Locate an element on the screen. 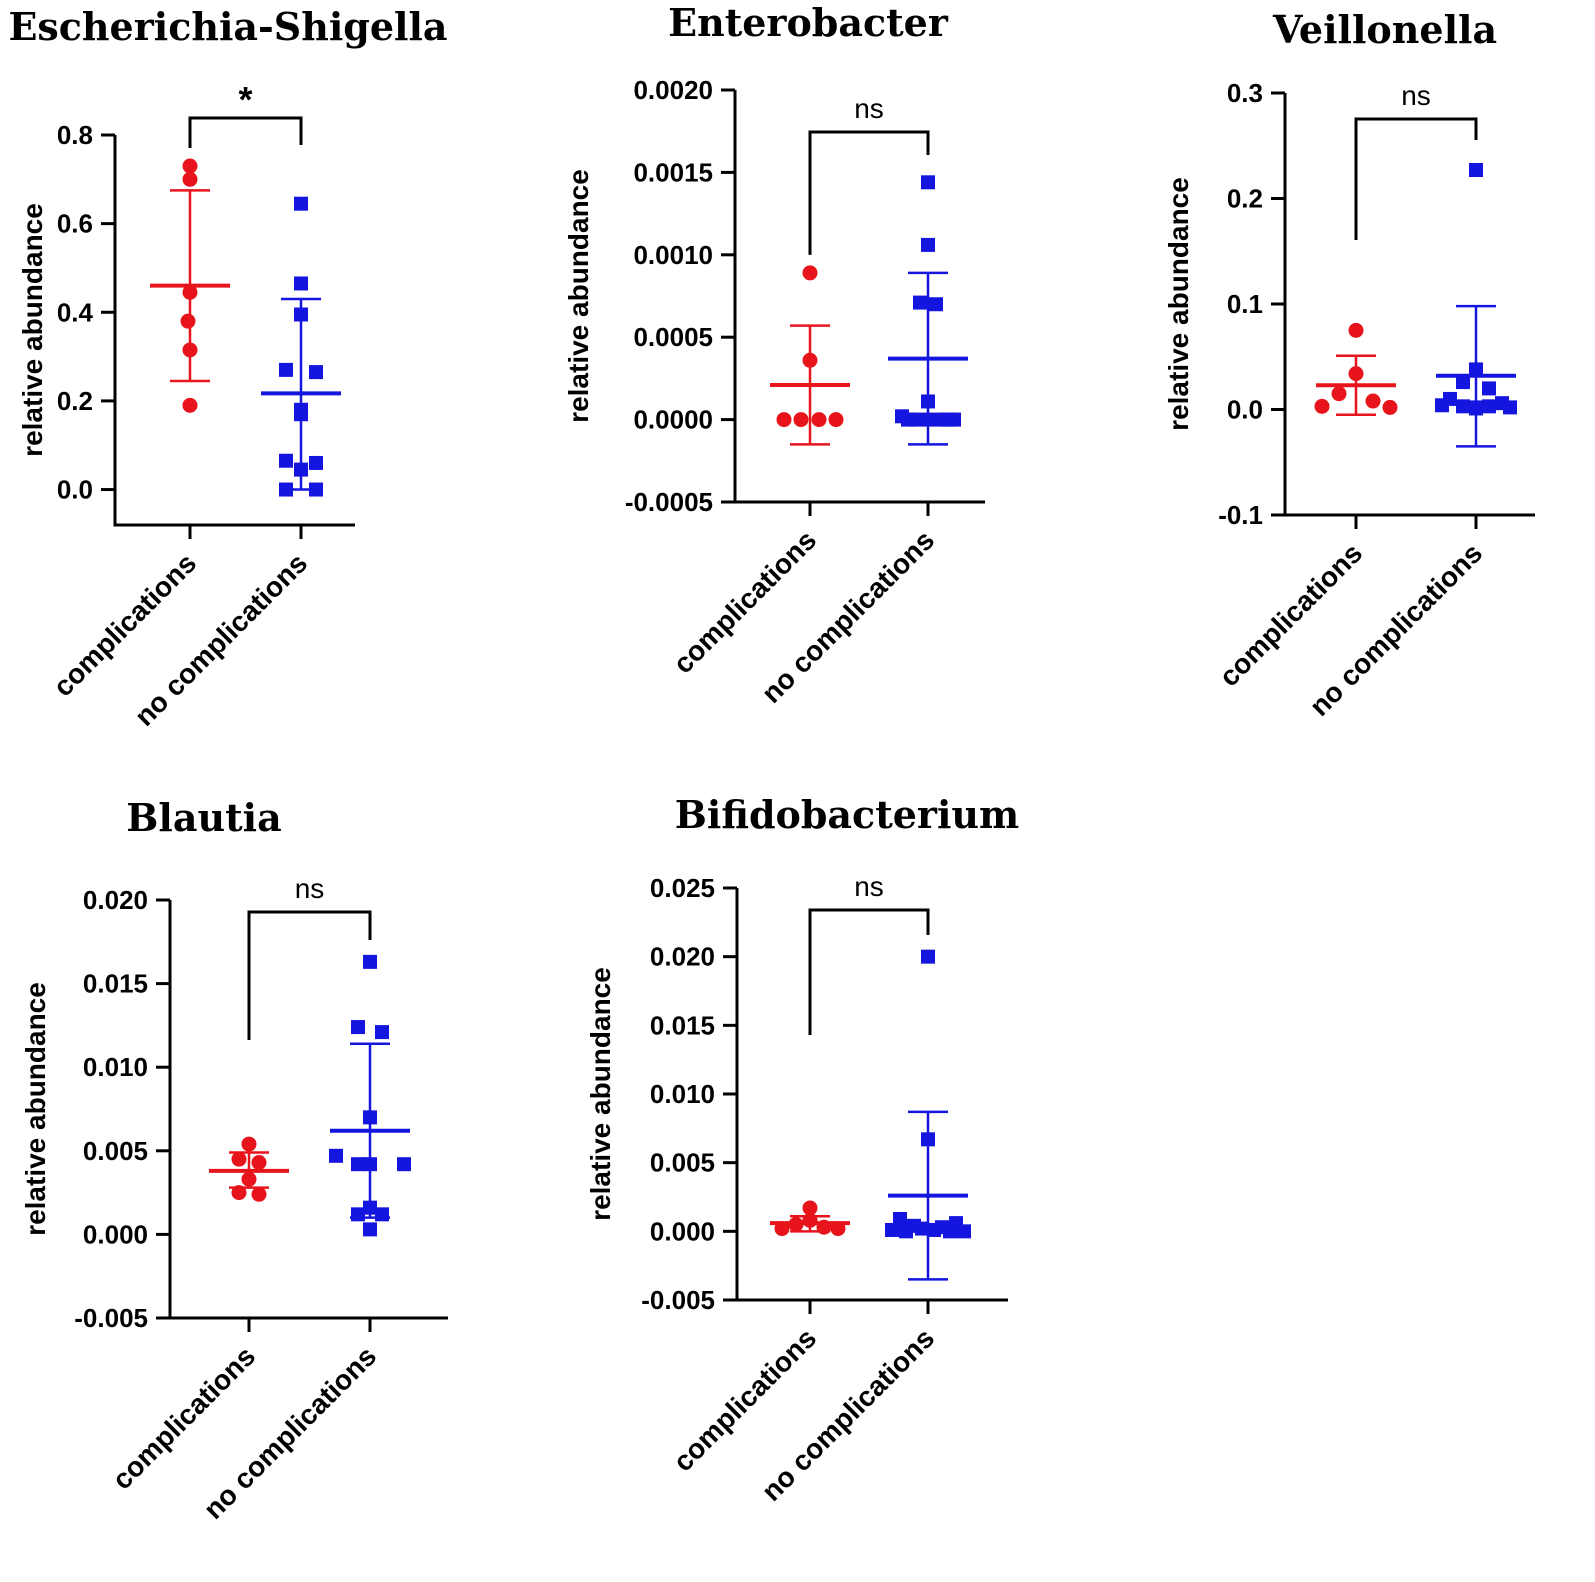 The image size is (1595, 1582). chart-title: Veillonella is located at coordinates (1384, 29).